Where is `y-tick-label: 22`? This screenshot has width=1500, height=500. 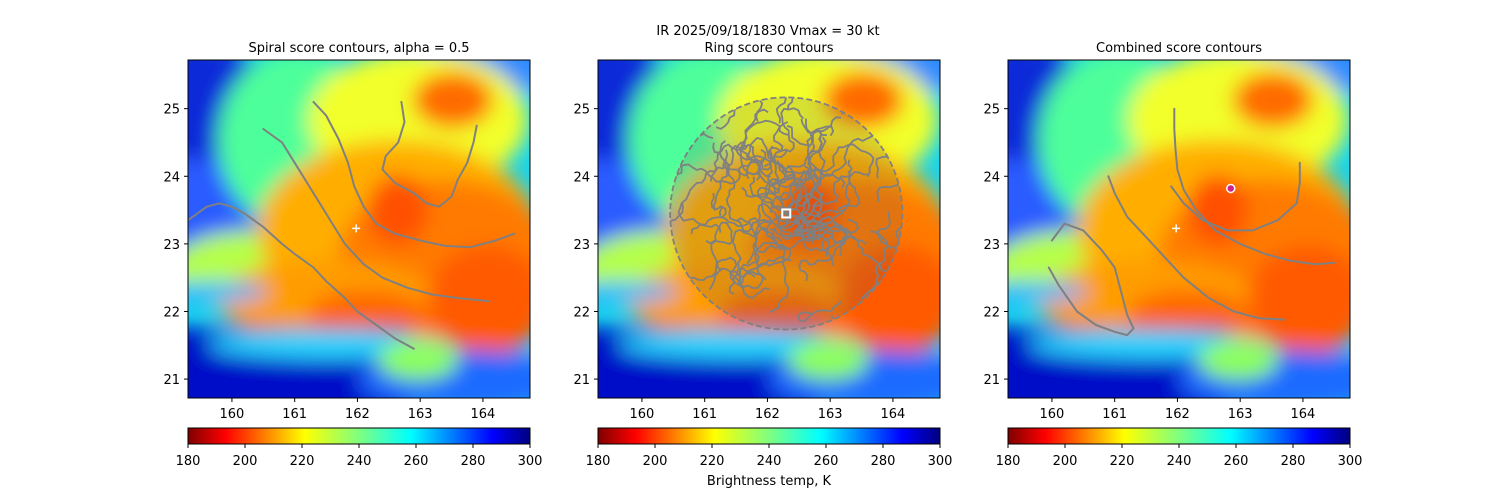
y-tick-label: 22 is located at coordinates (581, 312).